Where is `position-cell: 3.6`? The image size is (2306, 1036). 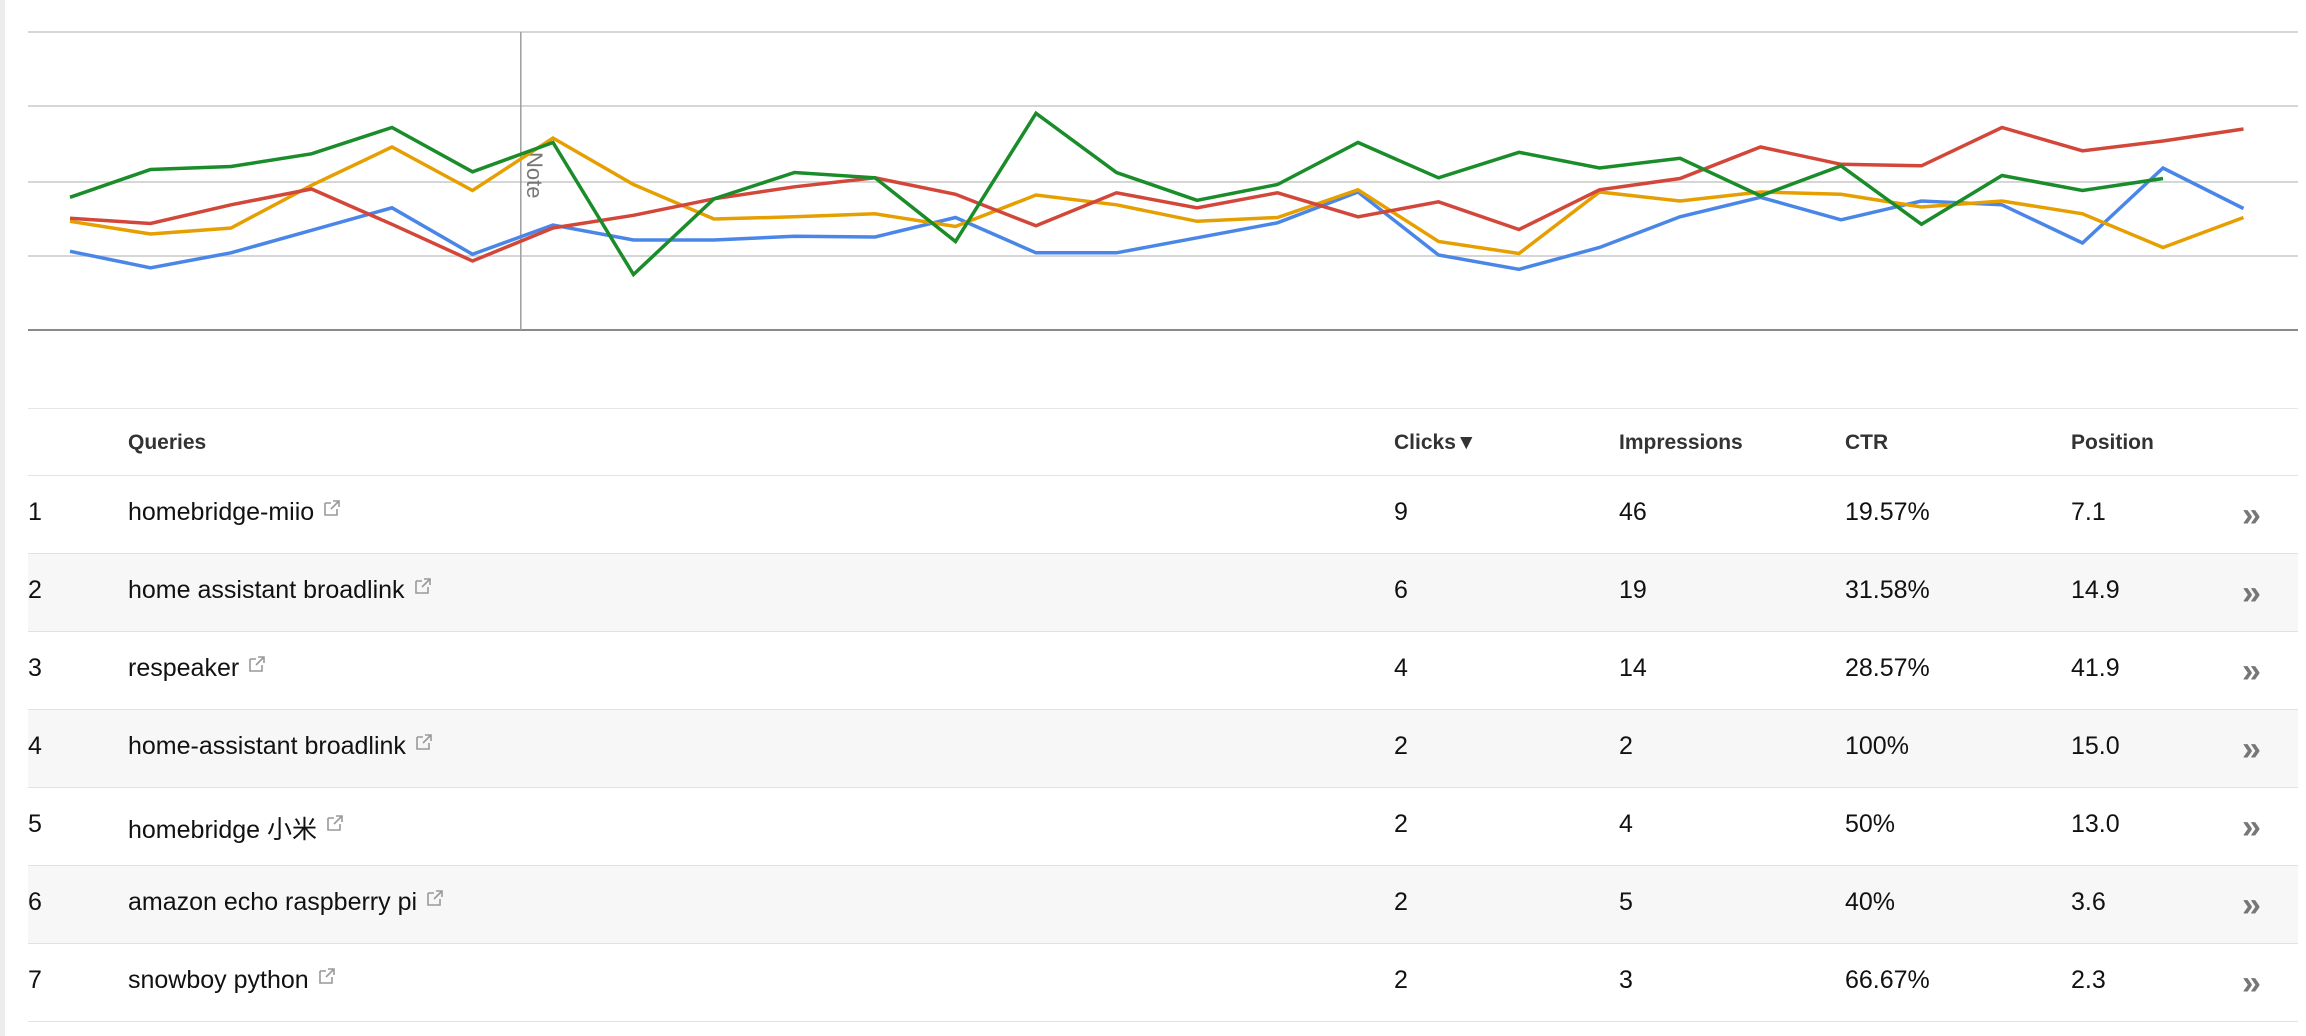
position-cell: 3.6 is located at coordinates (2088, 902).